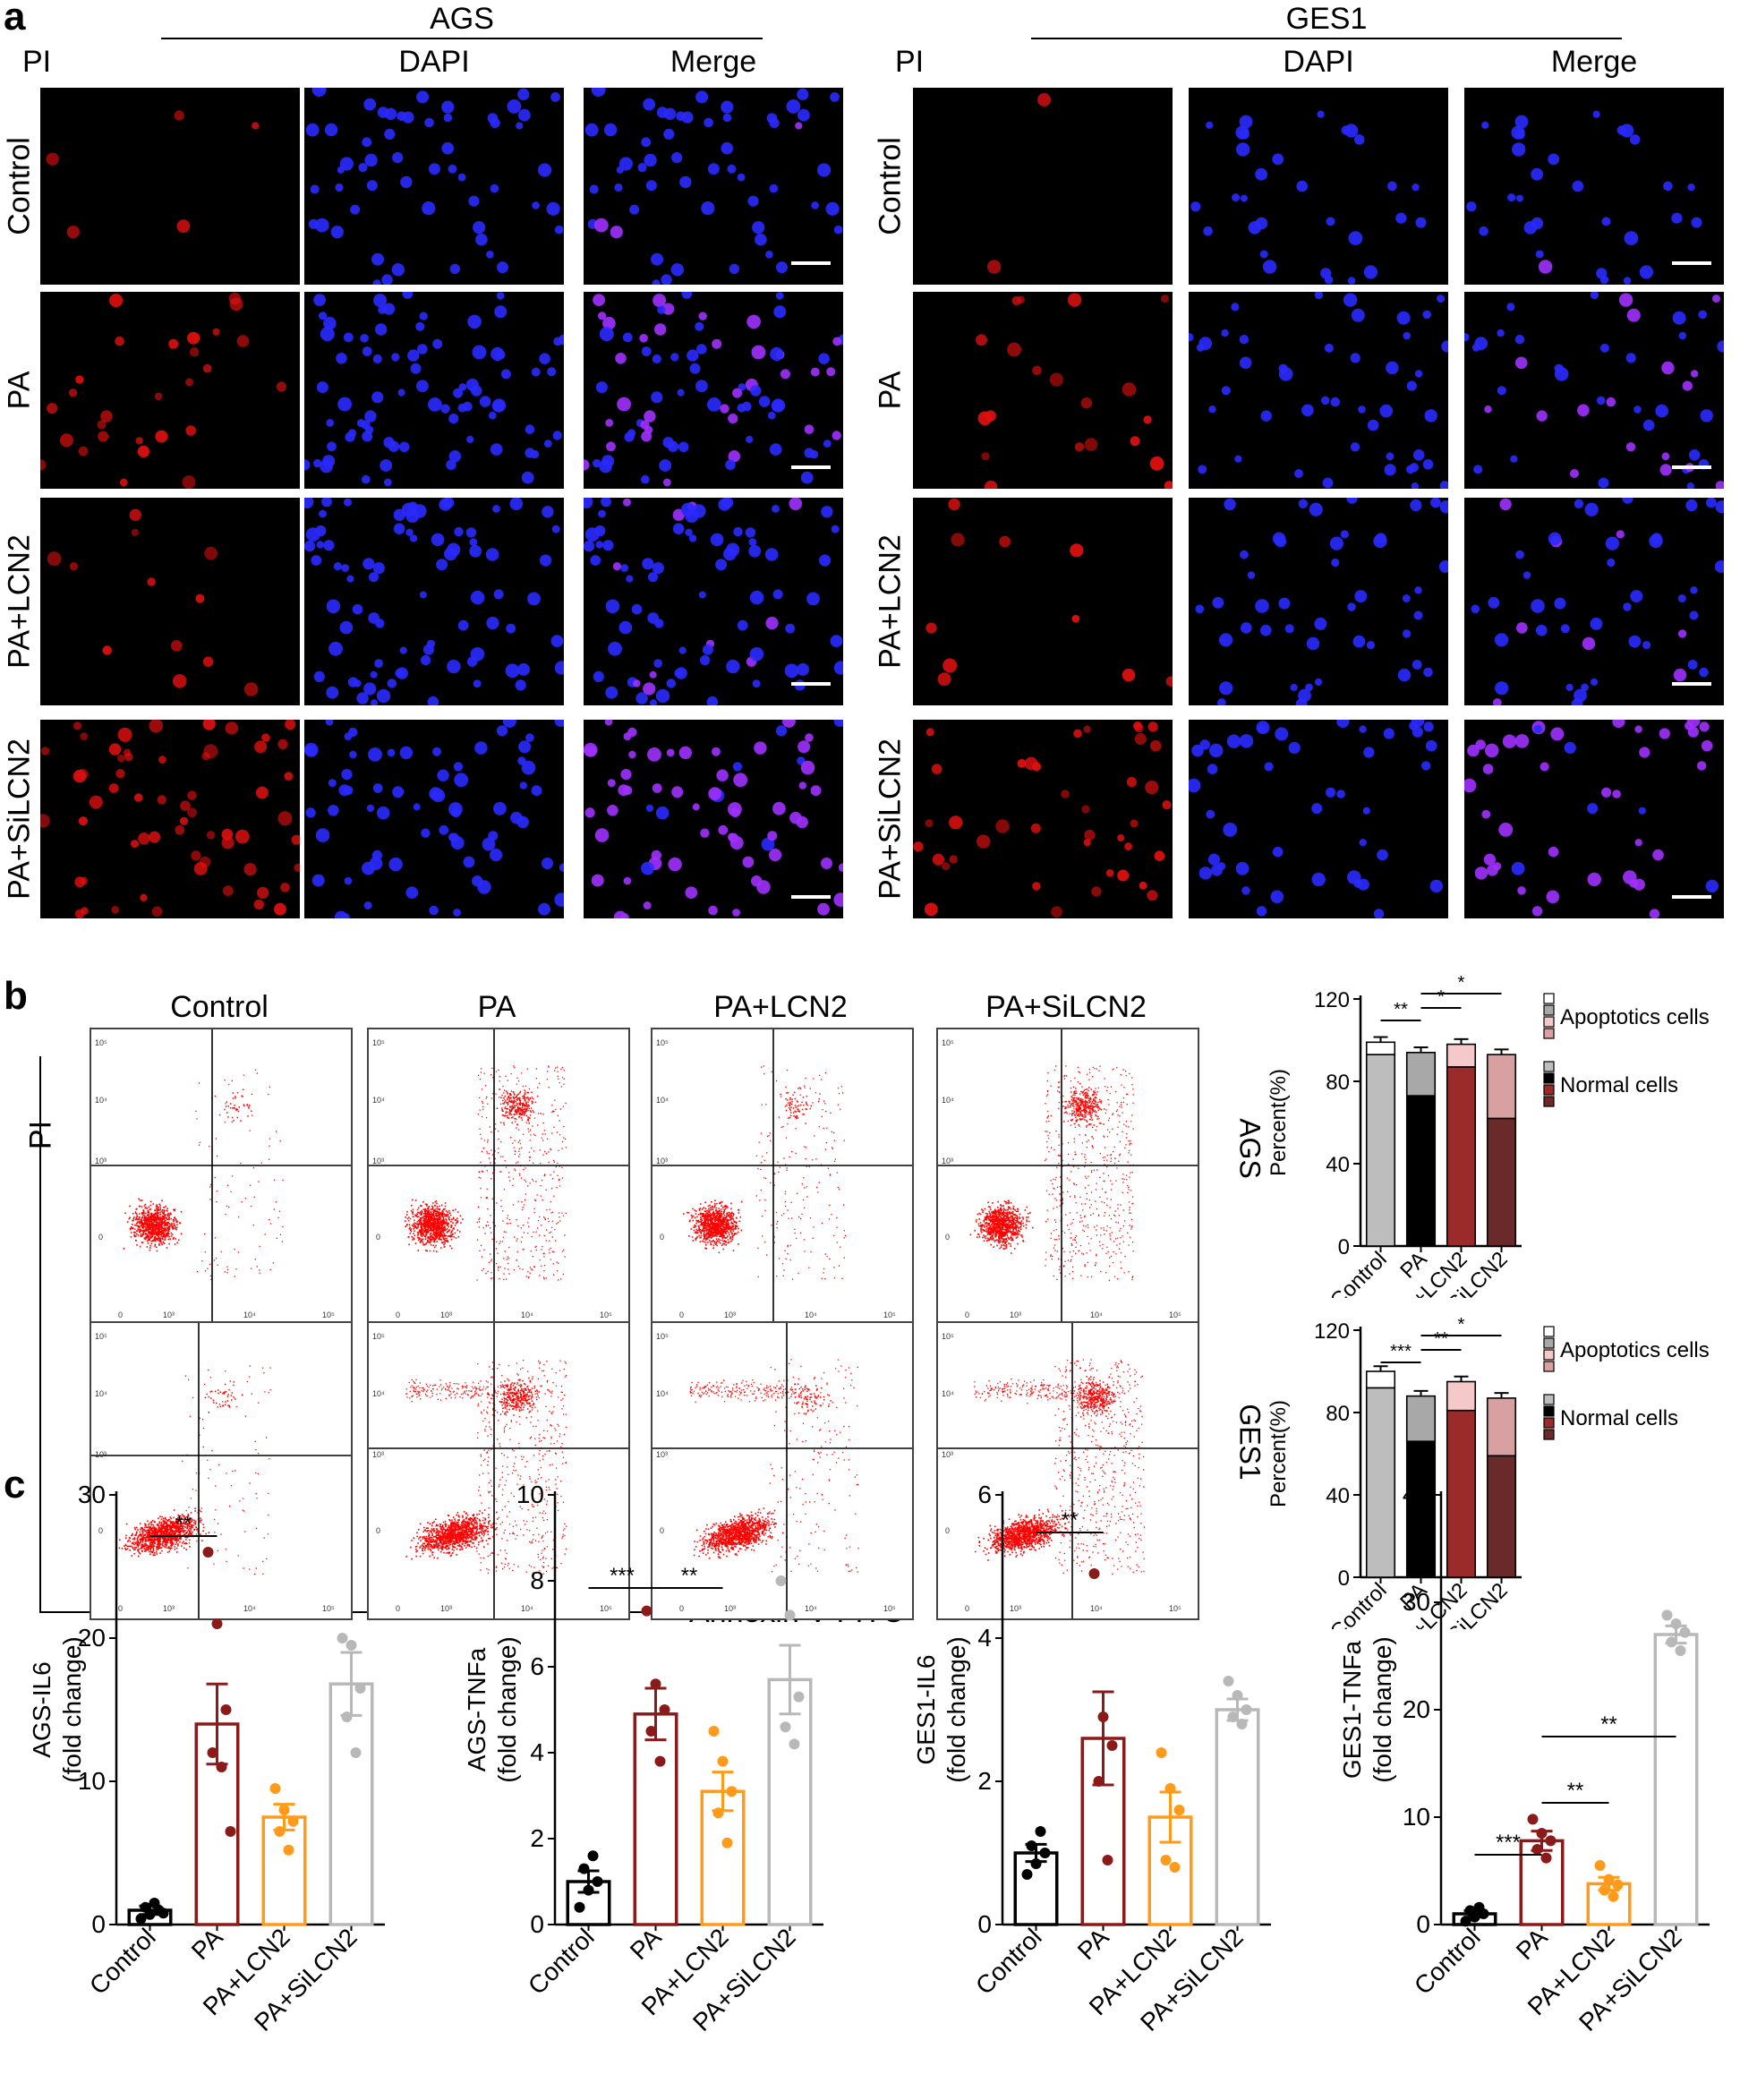 Image resolution: width=1740 pixels, height=2100 pixels. I want to click on significance-label: **, so click(1070, 1520).